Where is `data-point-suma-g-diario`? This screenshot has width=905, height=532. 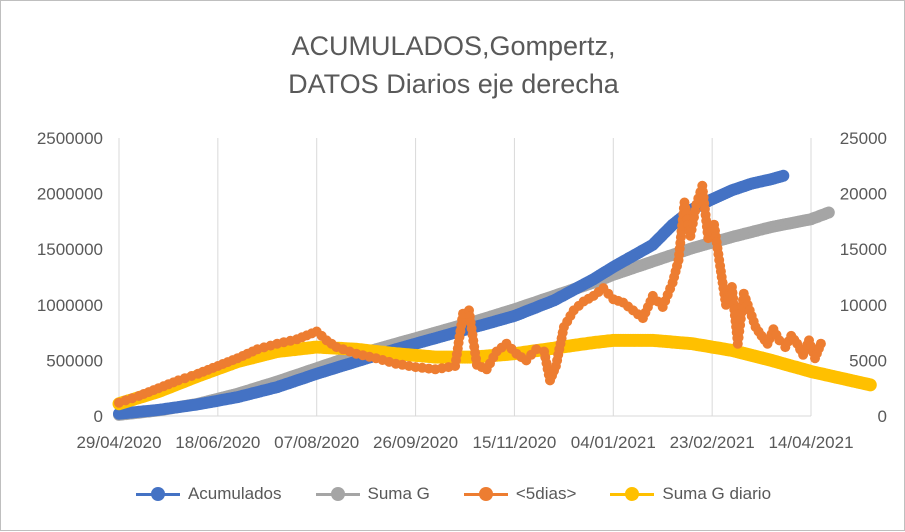 data-point-suma-g-diario is located at coordinates (870, 385).